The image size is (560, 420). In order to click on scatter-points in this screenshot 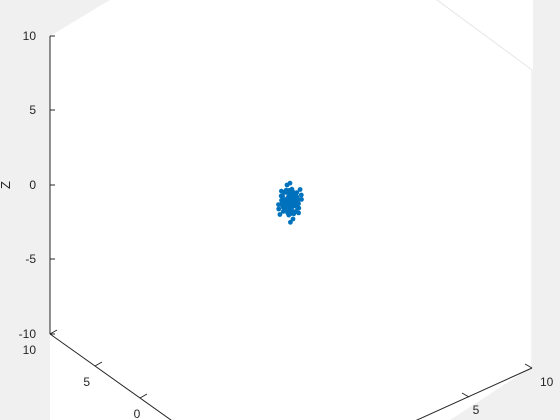, I will do `click(290, 202)`.